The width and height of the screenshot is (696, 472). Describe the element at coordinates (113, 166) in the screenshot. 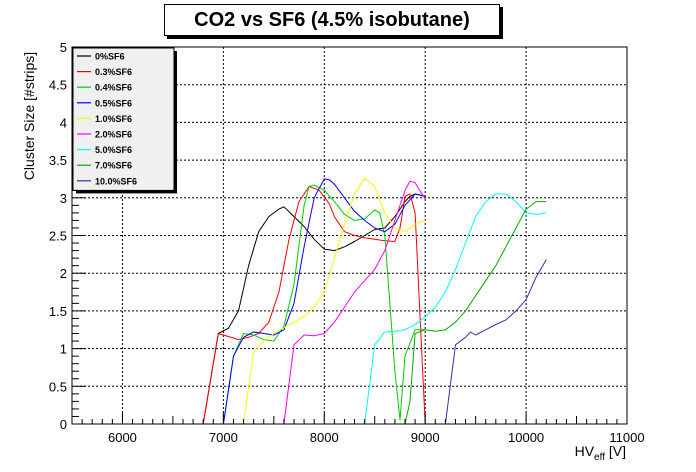

I see `legend-label: 7.0%SF6` at that location.